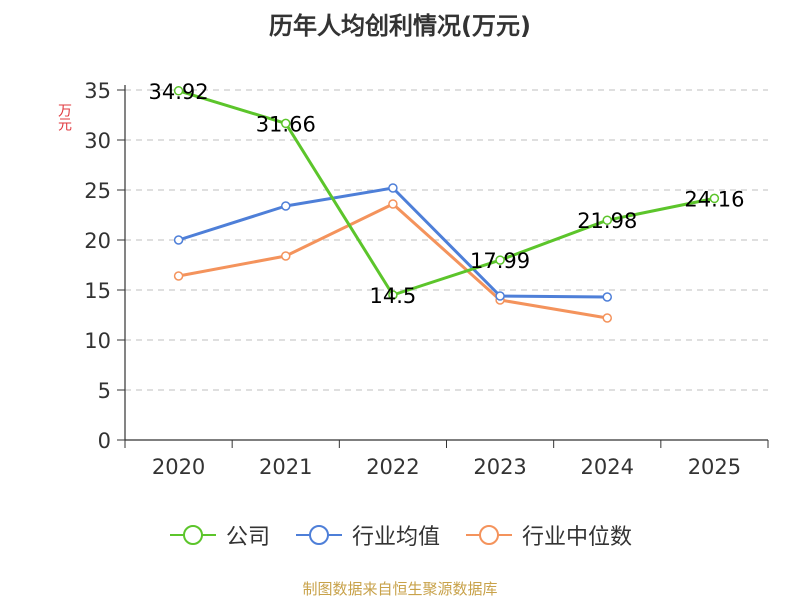  Describe the element at coordinates (392, 467) in the screenshot. I see `x-tick-label-2022: 2022` at that location.